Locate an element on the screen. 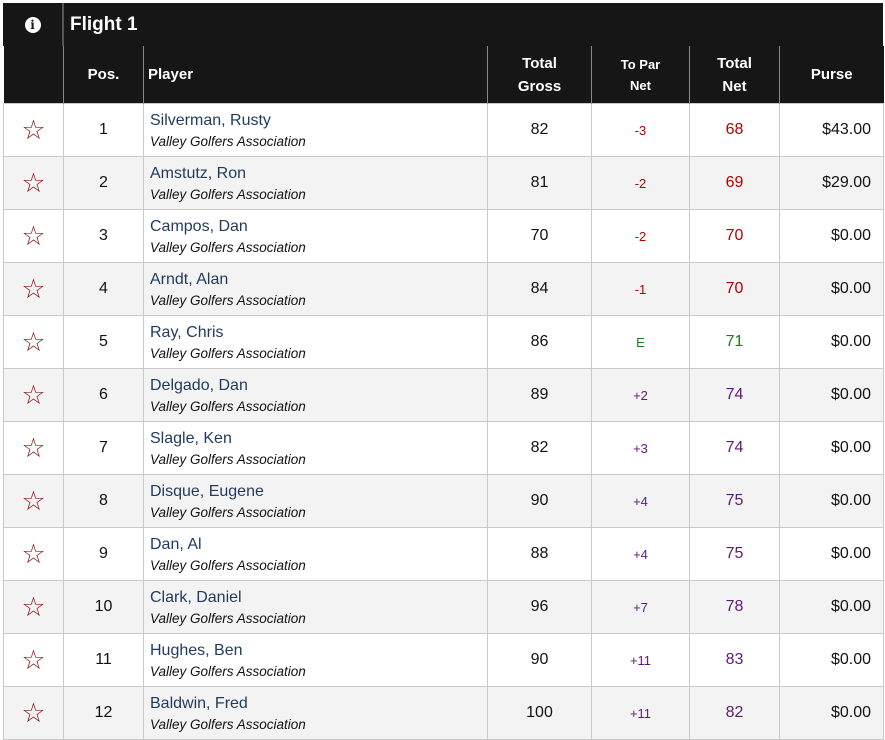  player-name-link: Amstutz, Ron is located at coordinates (198, 173).